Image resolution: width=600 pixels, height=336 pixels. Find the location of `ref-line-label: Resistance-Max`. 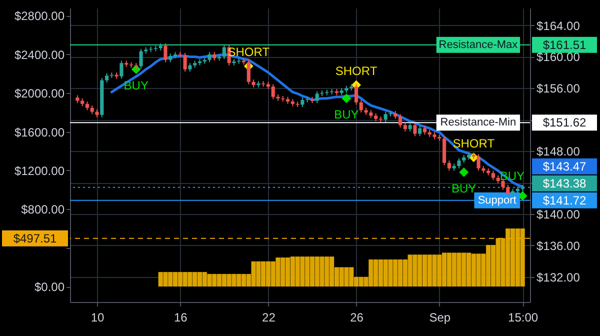

ref-line-label: Resistance-Max is located at coordinates (478, 44).